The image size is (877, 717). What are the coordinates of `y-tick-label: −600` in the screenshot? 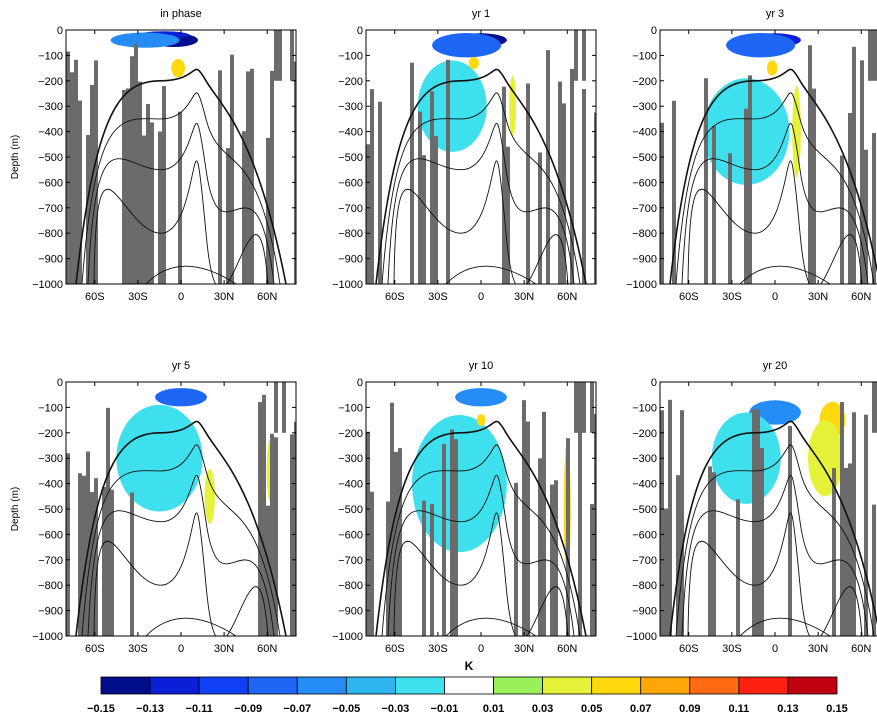 It's located at (50, 183).